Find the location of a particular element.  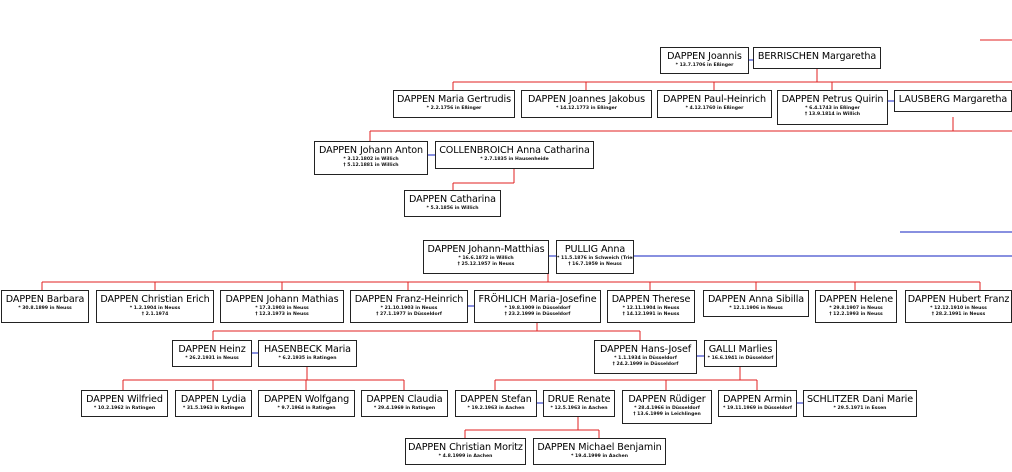

person-box: DRUE Renate * 12.5.1963 in Aachen is located at coordinates (579, 403).